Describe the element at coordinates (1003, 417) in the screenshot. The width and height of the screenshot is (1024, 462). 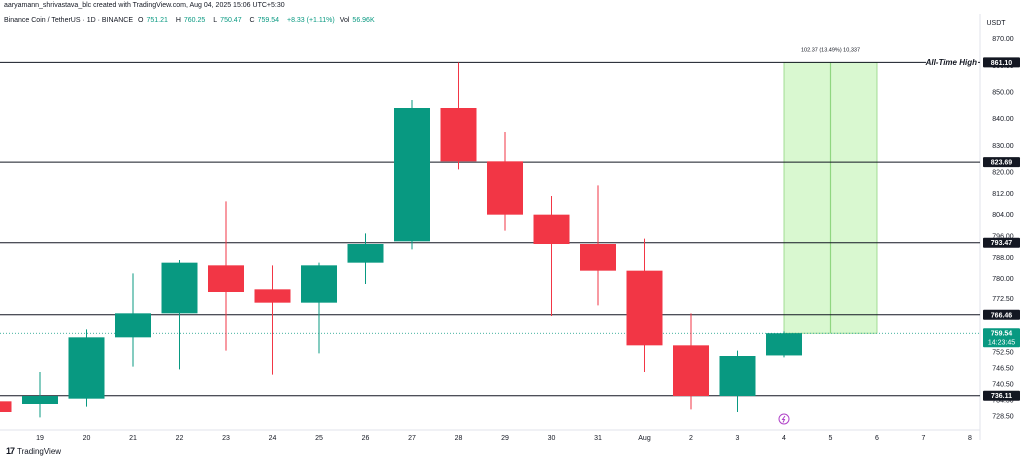
I see `y-tick-label: 728.50` at that location.